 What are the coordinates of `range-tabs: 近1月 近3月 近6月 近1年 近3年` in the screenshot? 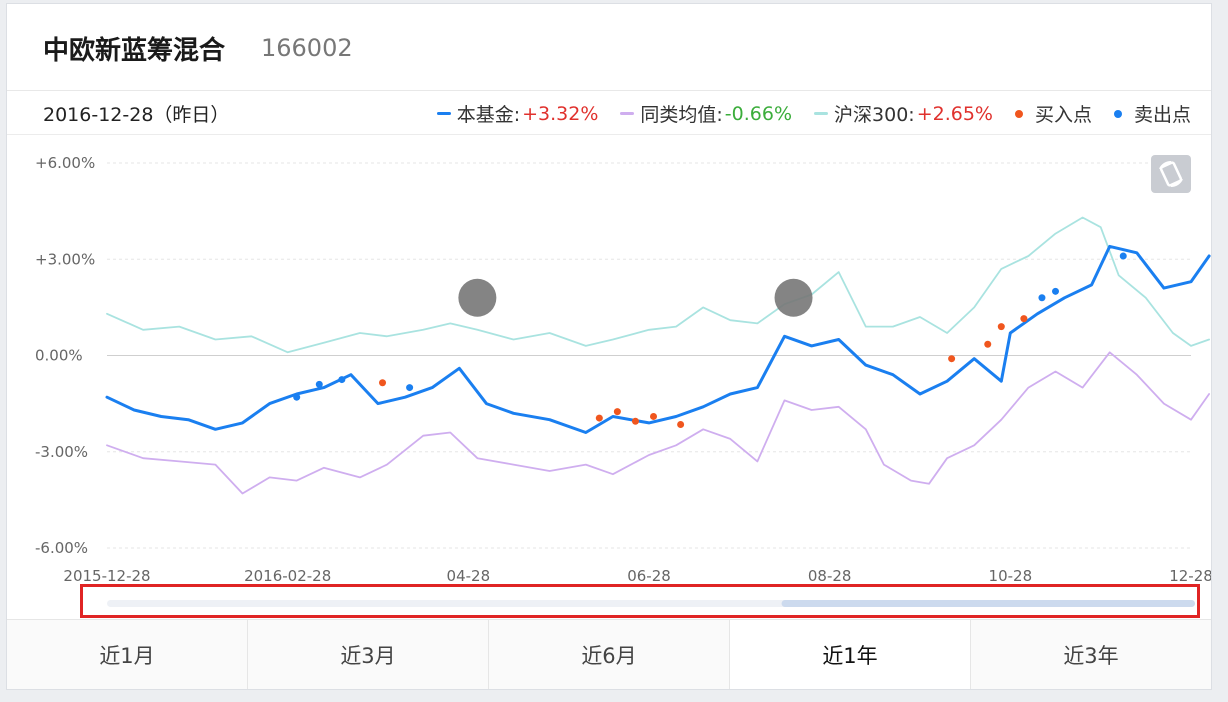 It's located at (609, 654).